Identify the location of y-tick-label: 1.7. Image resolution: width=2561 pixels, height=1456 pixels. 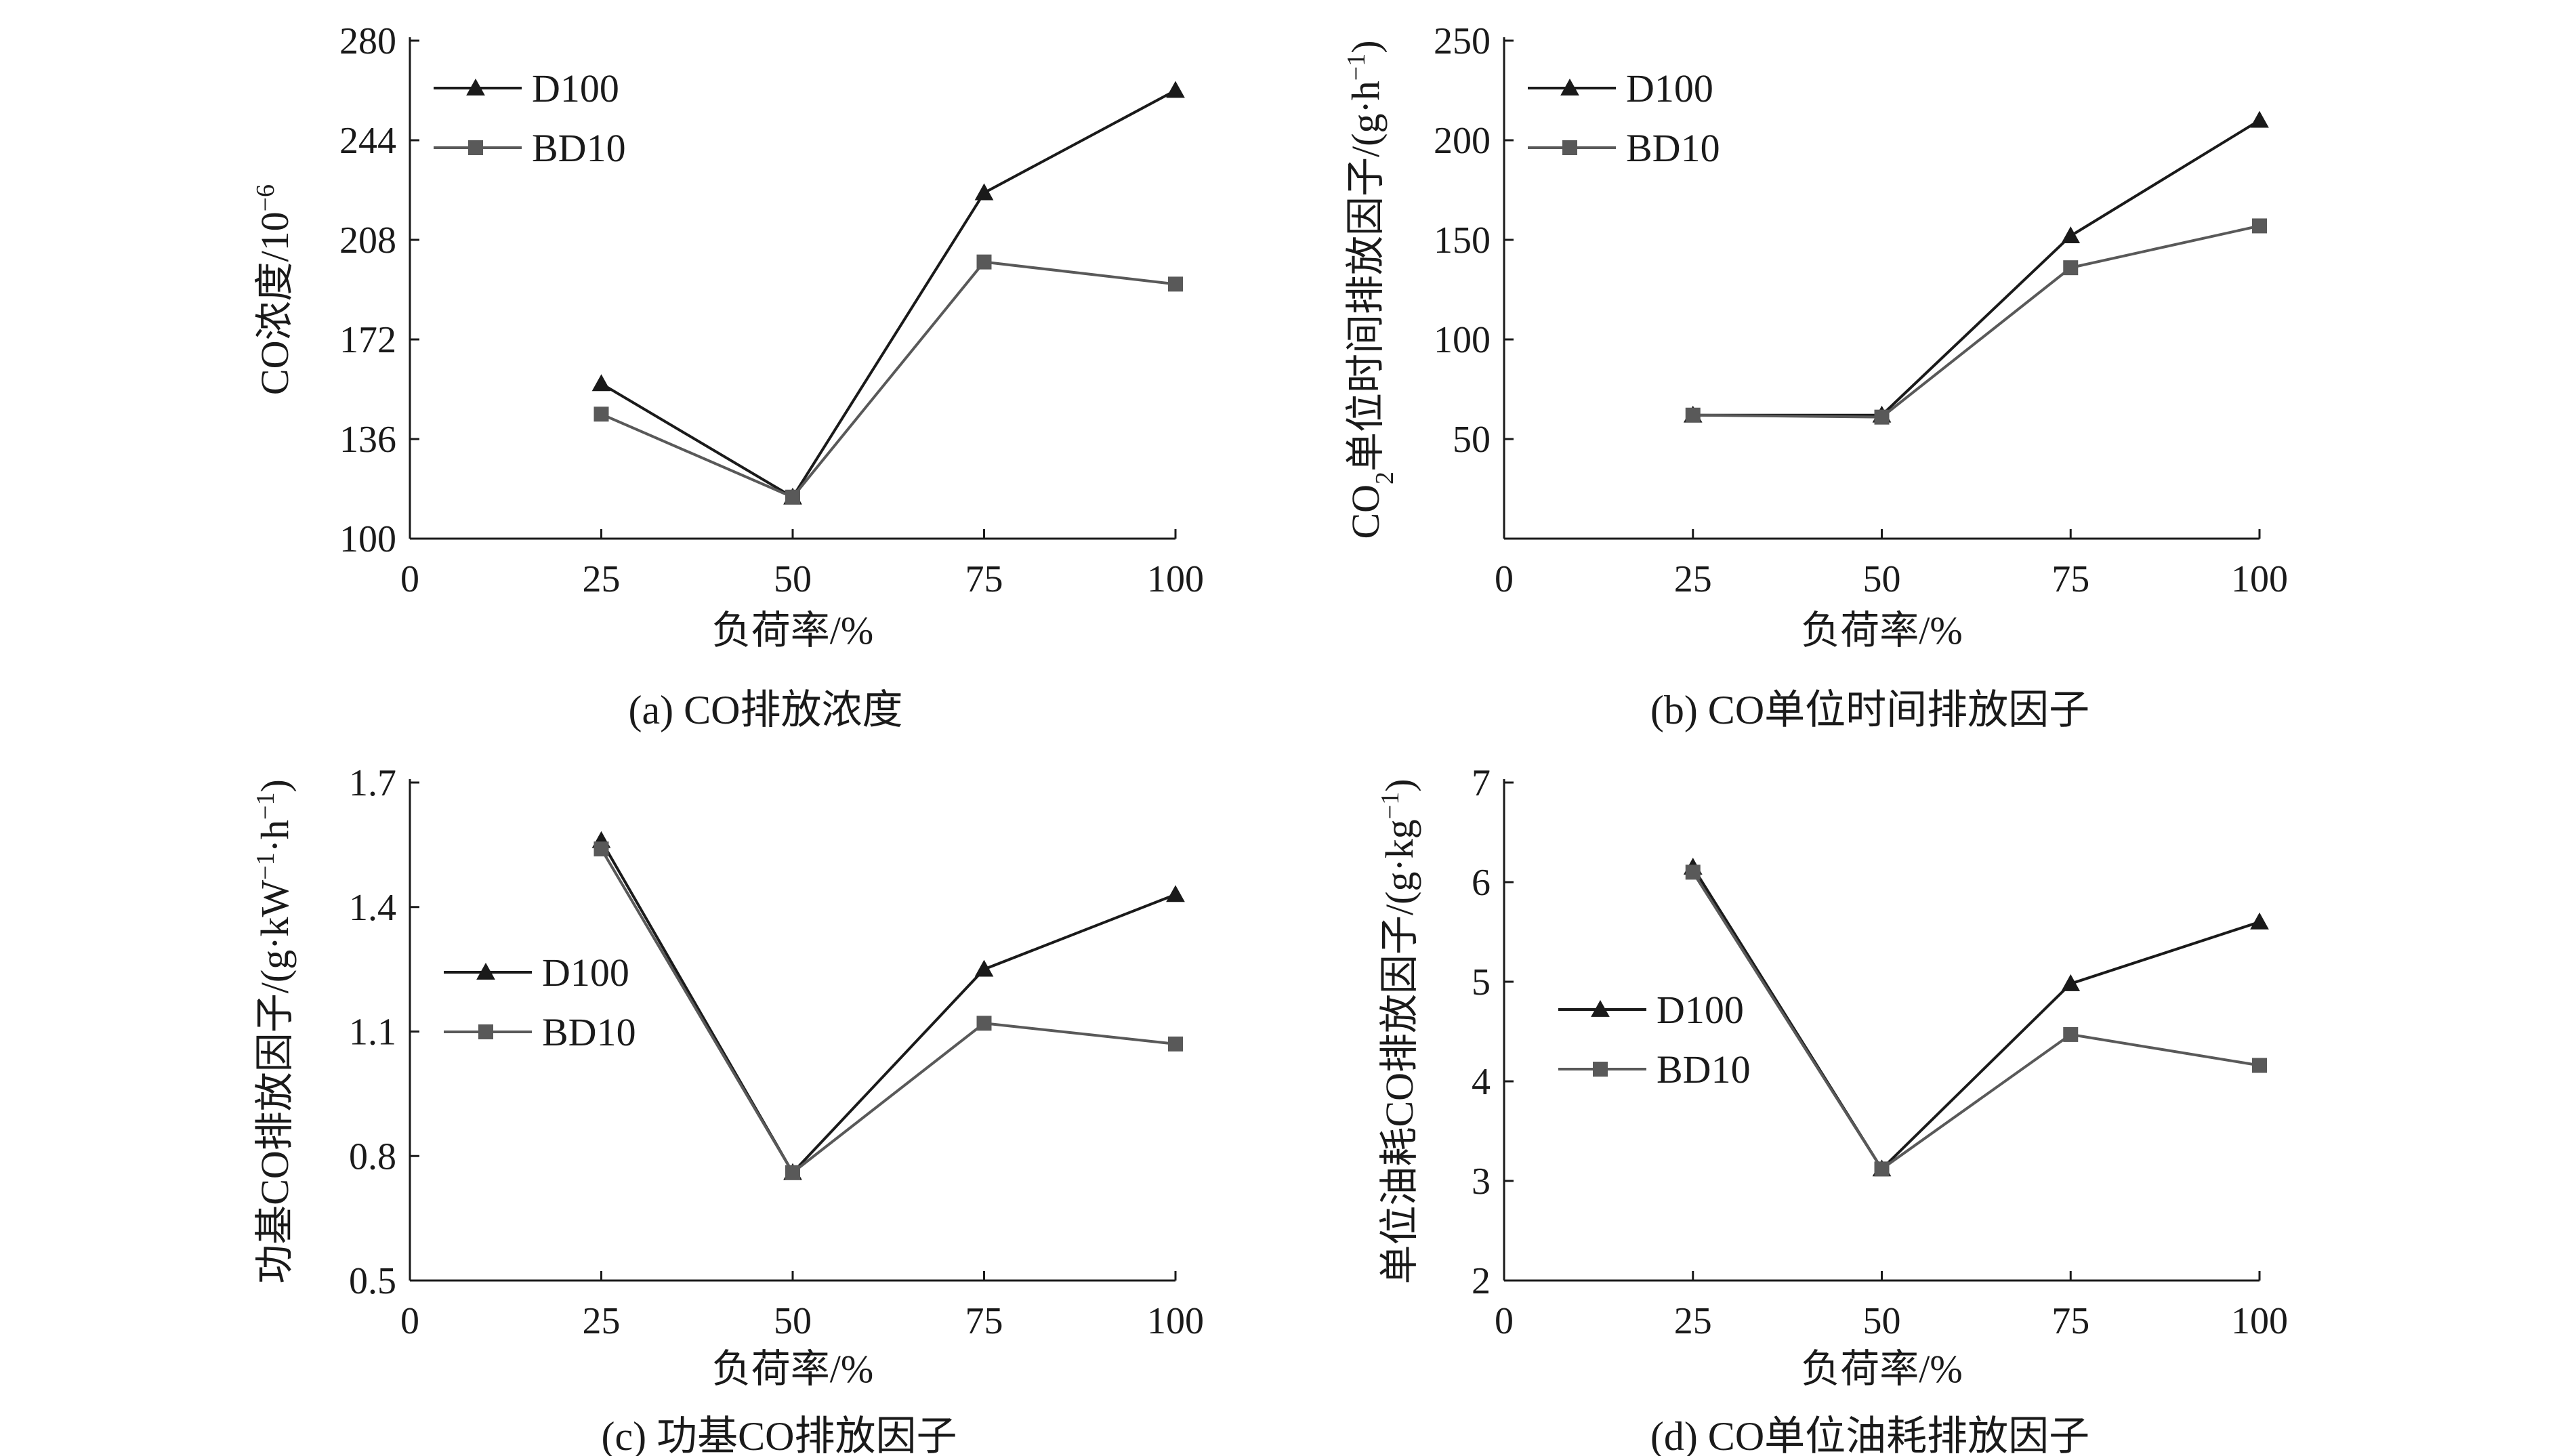
(372, 783).